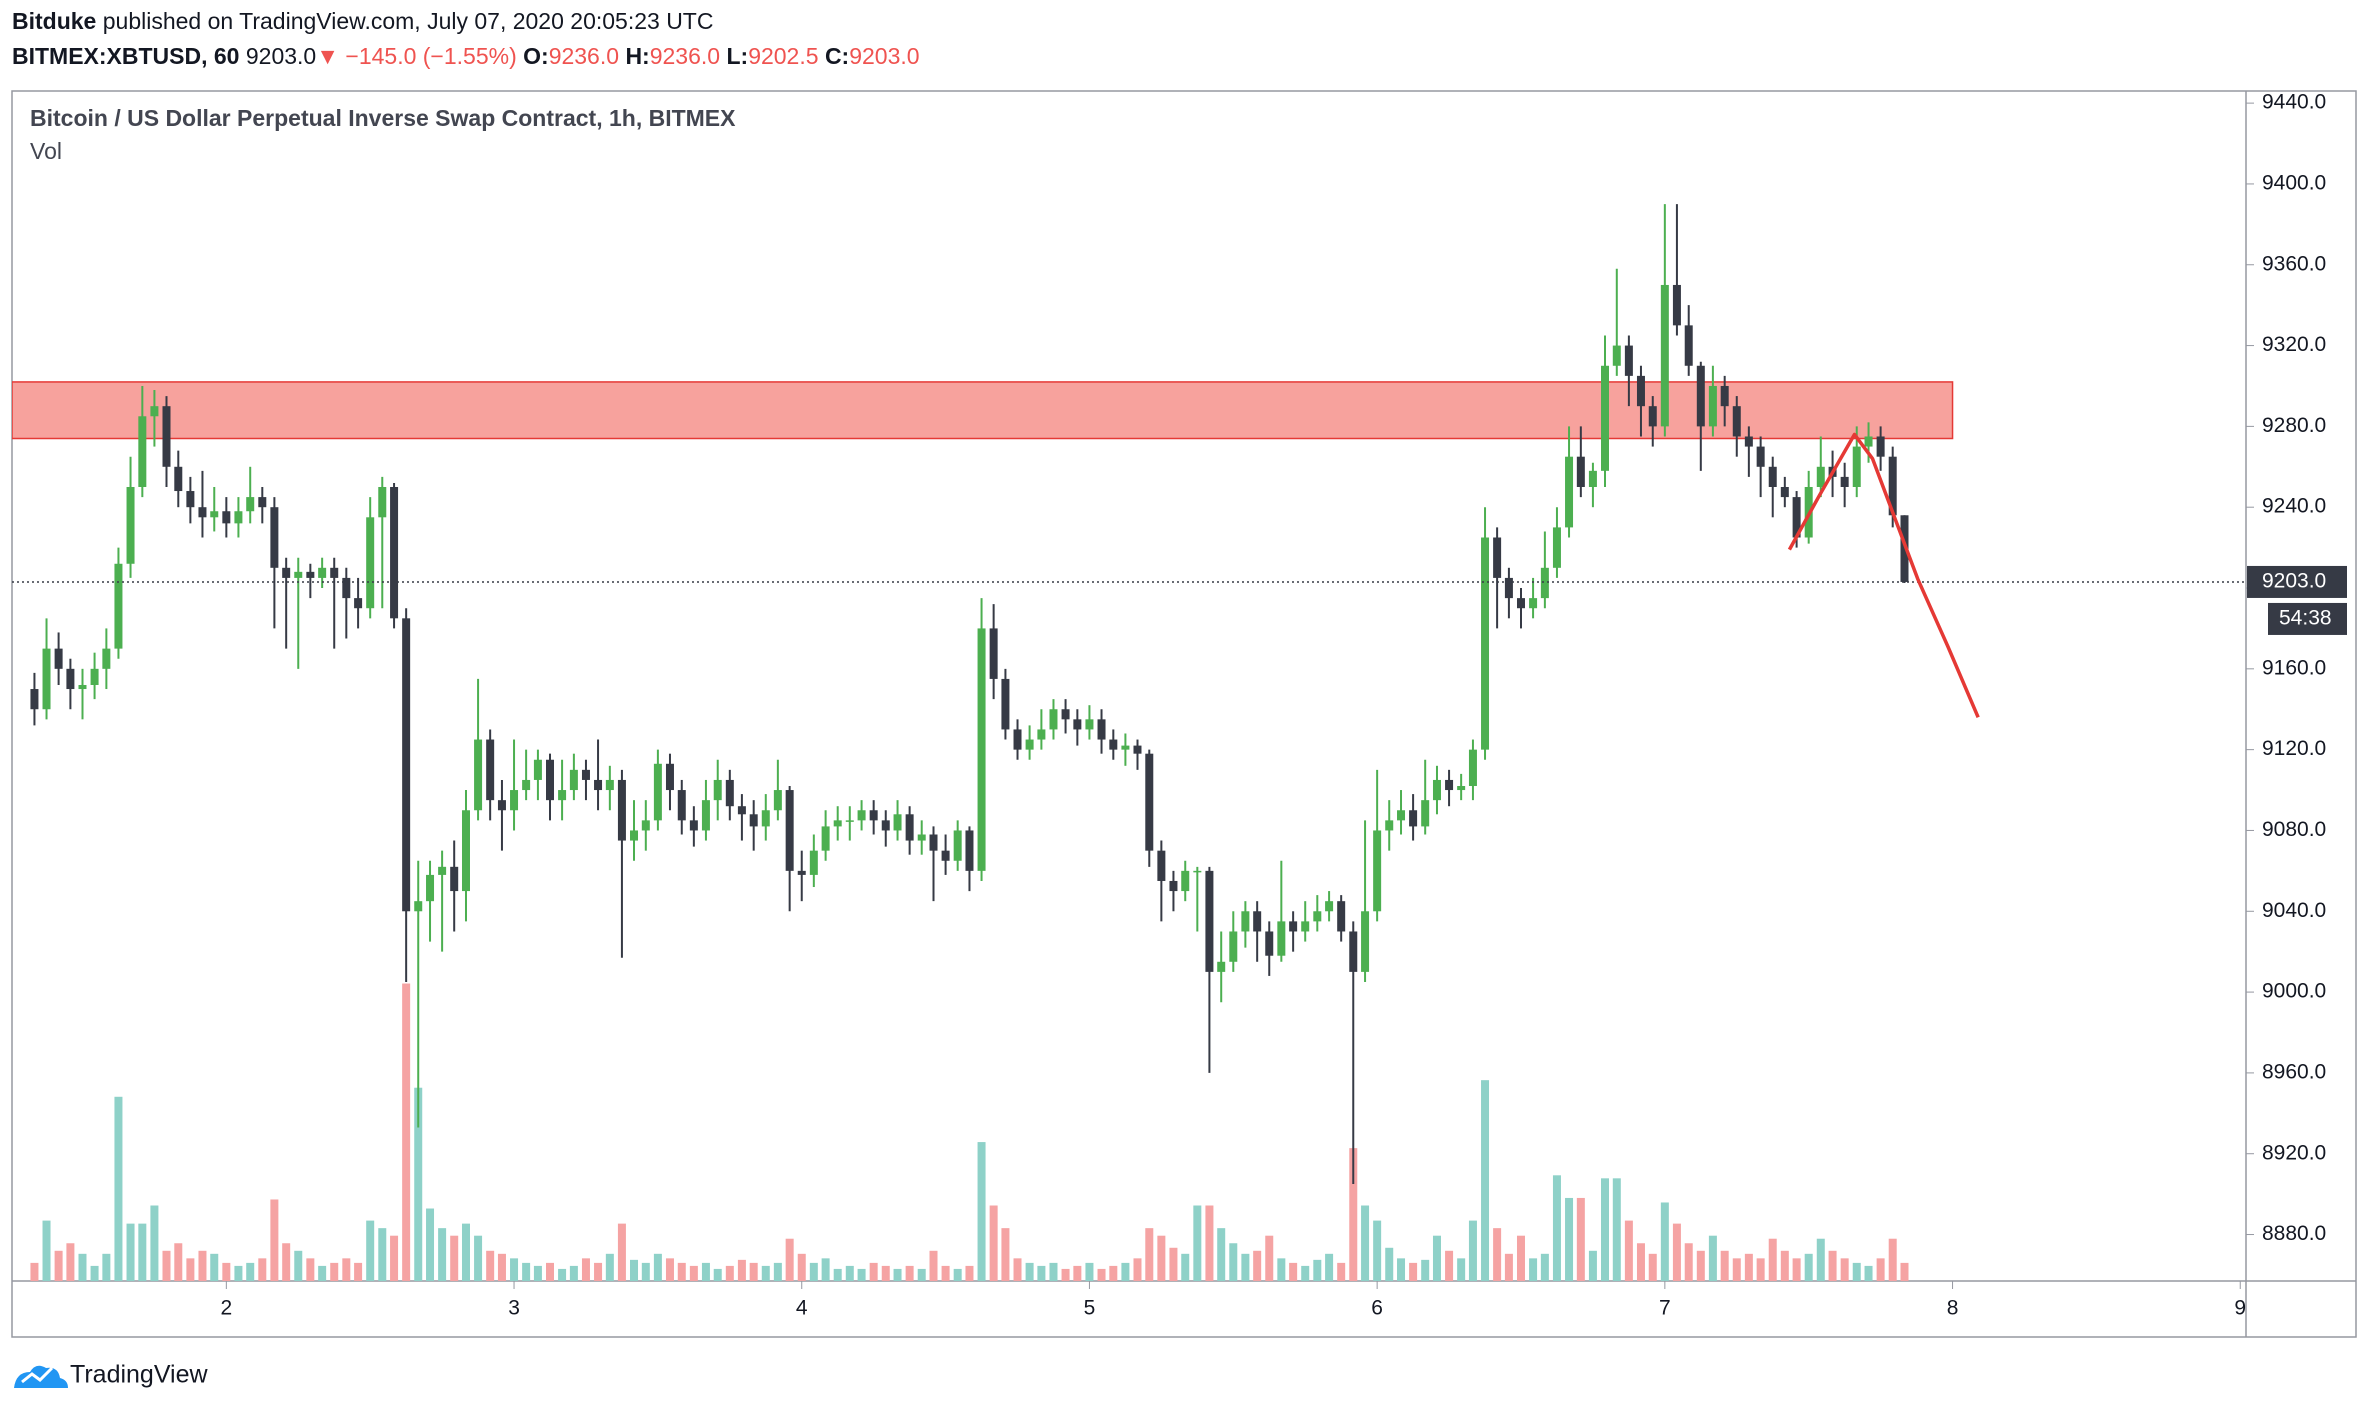 The image size is (2368, 1412). Describe the element at coordinates (2294, 344) in the screenshot. I see `y-tick-label: 9320.0` at that location.